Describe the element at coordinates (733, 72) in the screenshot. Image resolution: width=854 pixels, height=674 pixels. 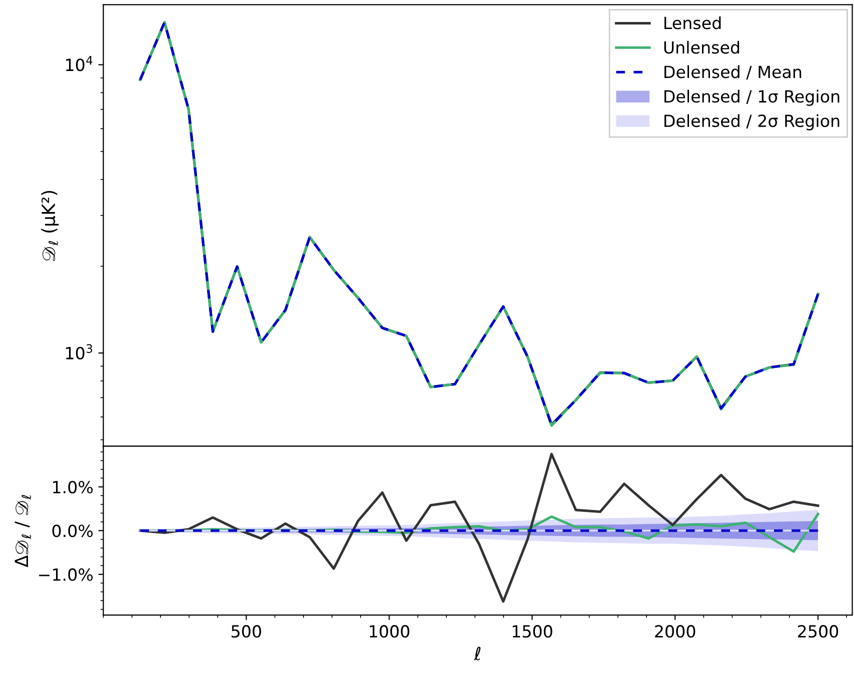
I see `legend-label: Delensed / Mean` at that location.